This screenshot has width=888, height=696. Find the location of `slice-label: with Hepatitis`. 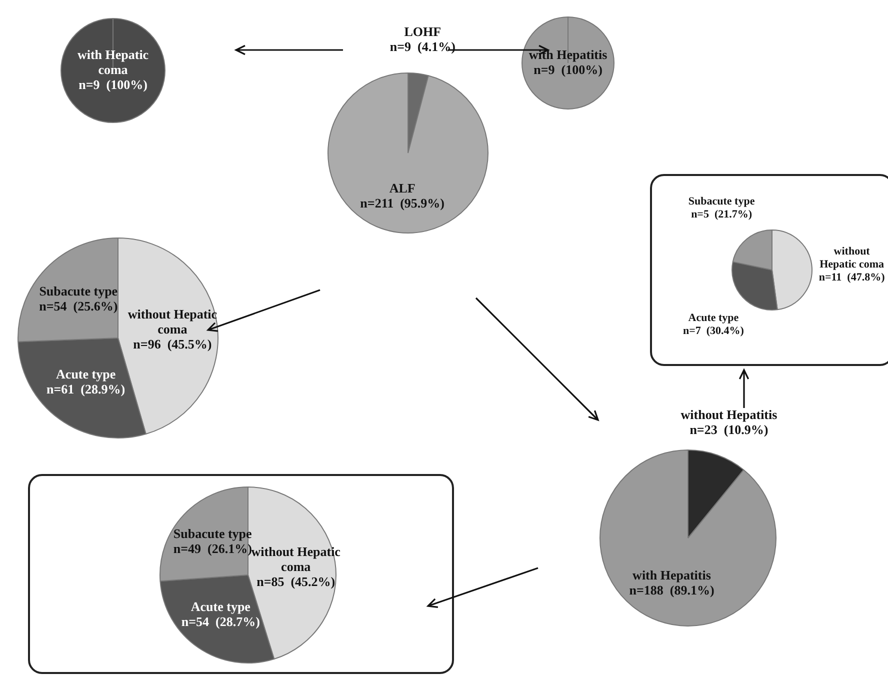

slice-label: with Hepatitis is located at coordinates (671, 574).